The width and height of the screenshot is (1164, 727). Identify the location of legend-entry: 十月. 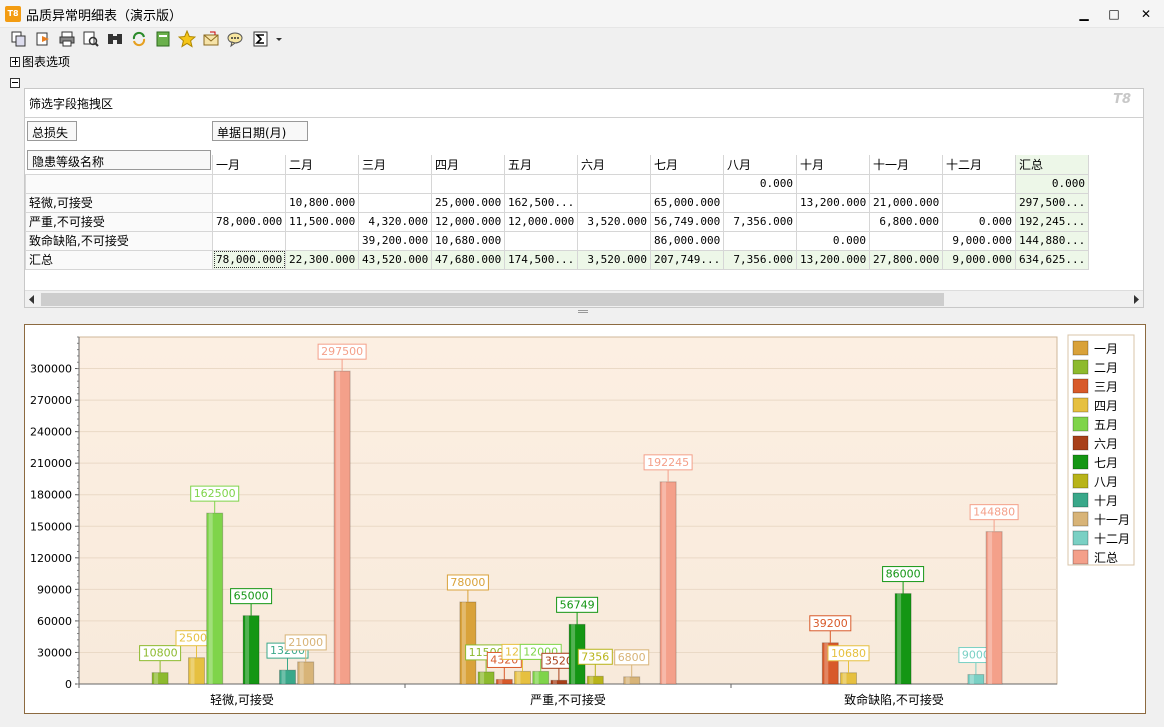
(1106, 501).